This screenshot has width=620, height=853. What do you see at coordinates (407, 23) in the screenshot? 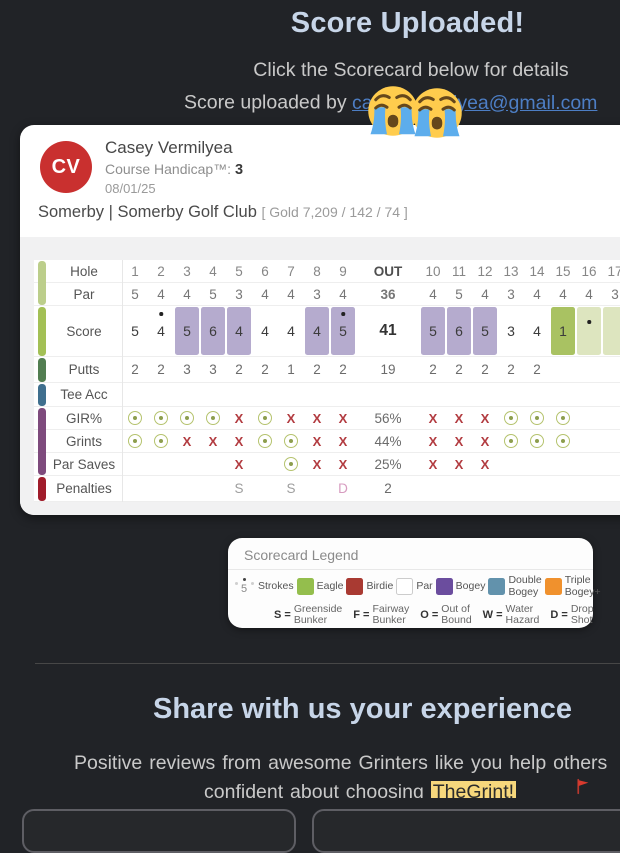
I see `page-title: Score Uploaded!` at bounding box center [407, 23].